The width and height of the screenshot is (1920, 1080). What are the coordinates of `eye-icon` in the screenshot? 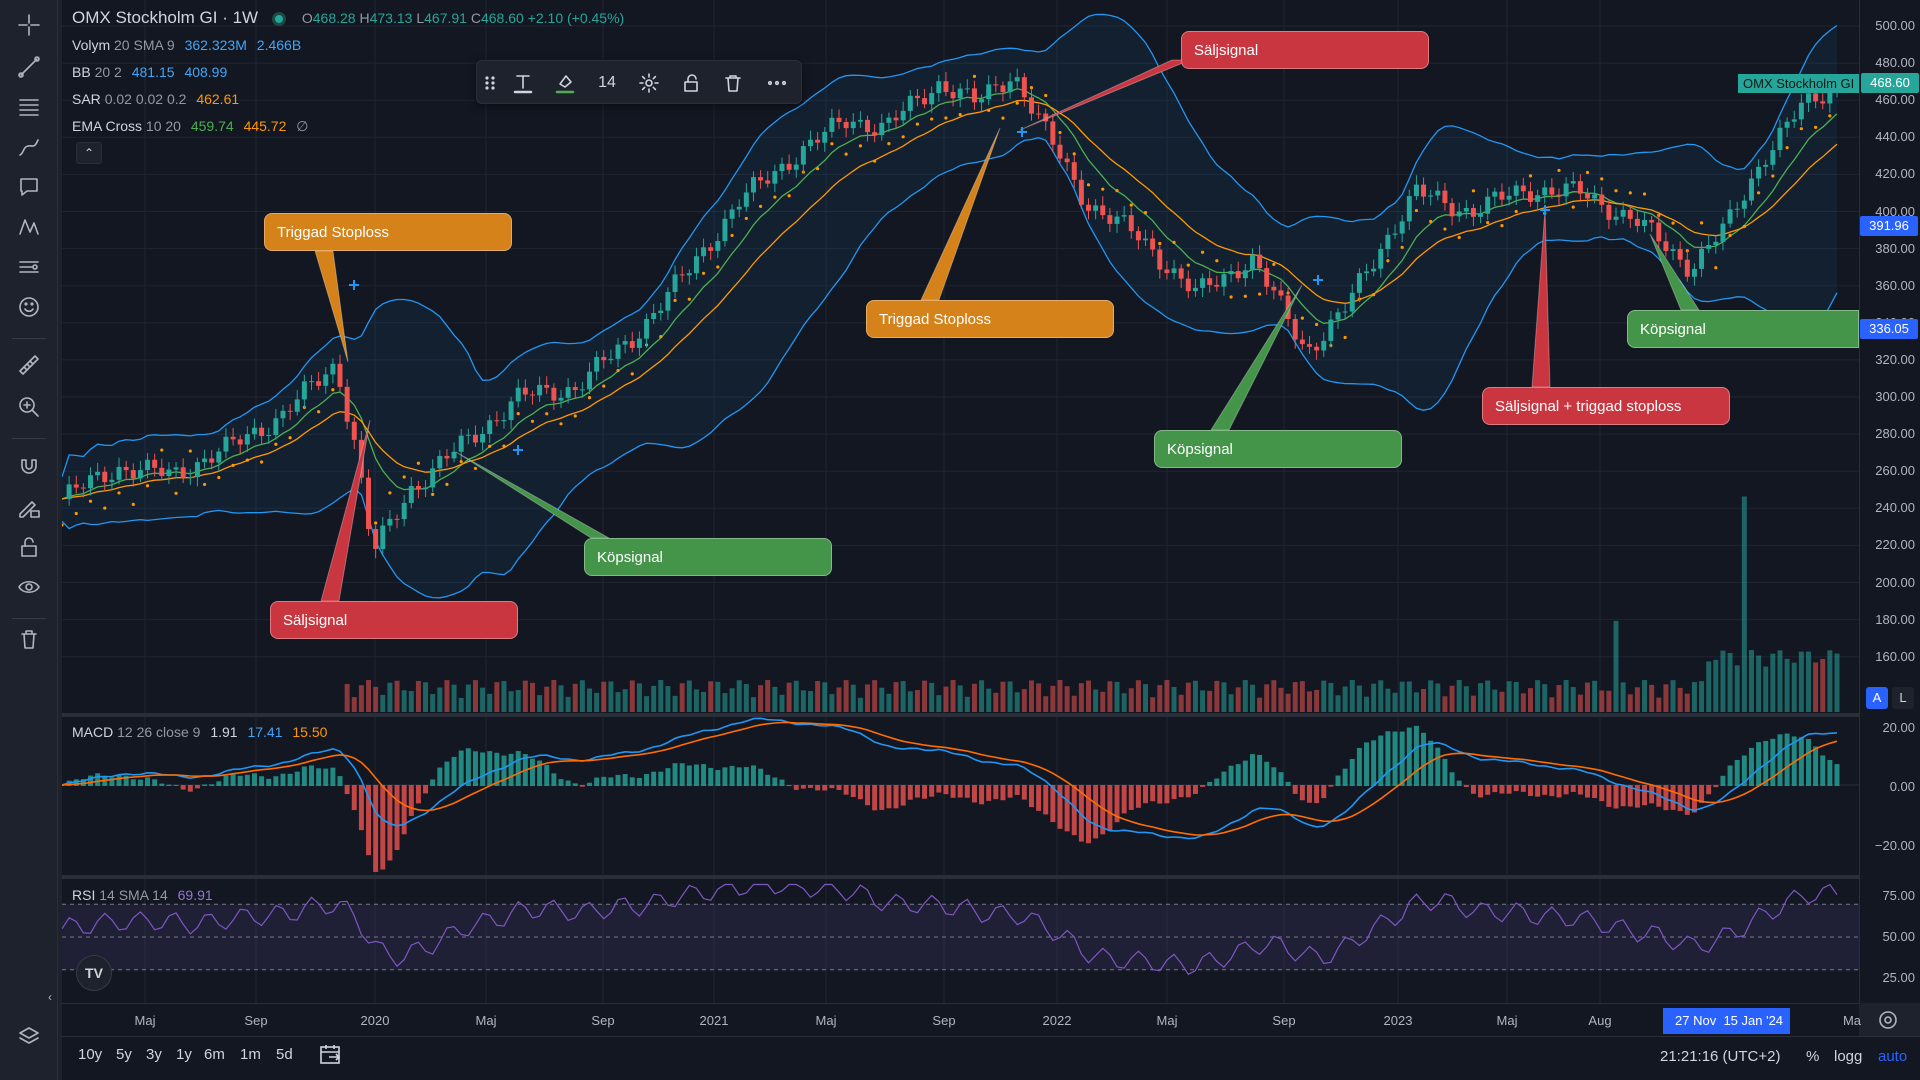 It's located at (29, 587).